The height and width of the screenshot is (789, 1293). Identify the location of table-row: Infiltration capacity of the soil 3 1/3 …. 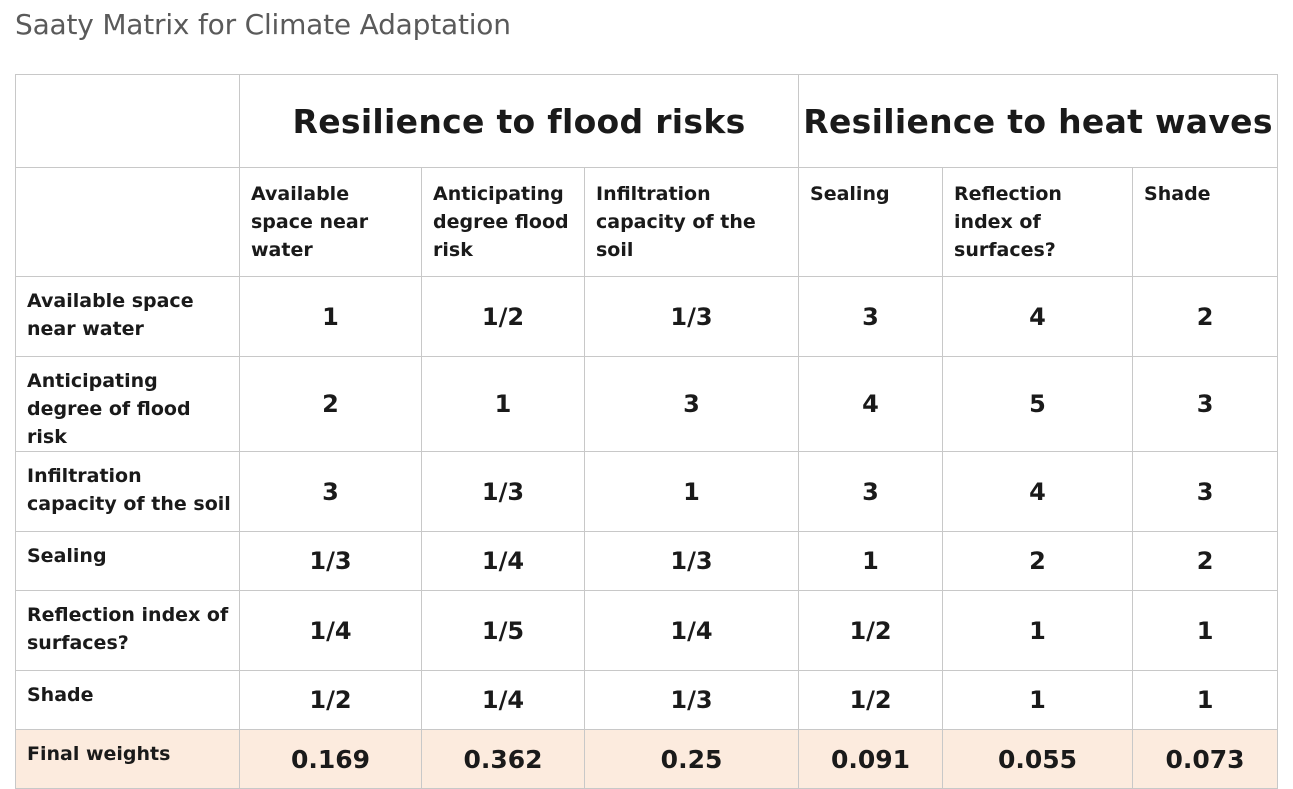
(647, 491).